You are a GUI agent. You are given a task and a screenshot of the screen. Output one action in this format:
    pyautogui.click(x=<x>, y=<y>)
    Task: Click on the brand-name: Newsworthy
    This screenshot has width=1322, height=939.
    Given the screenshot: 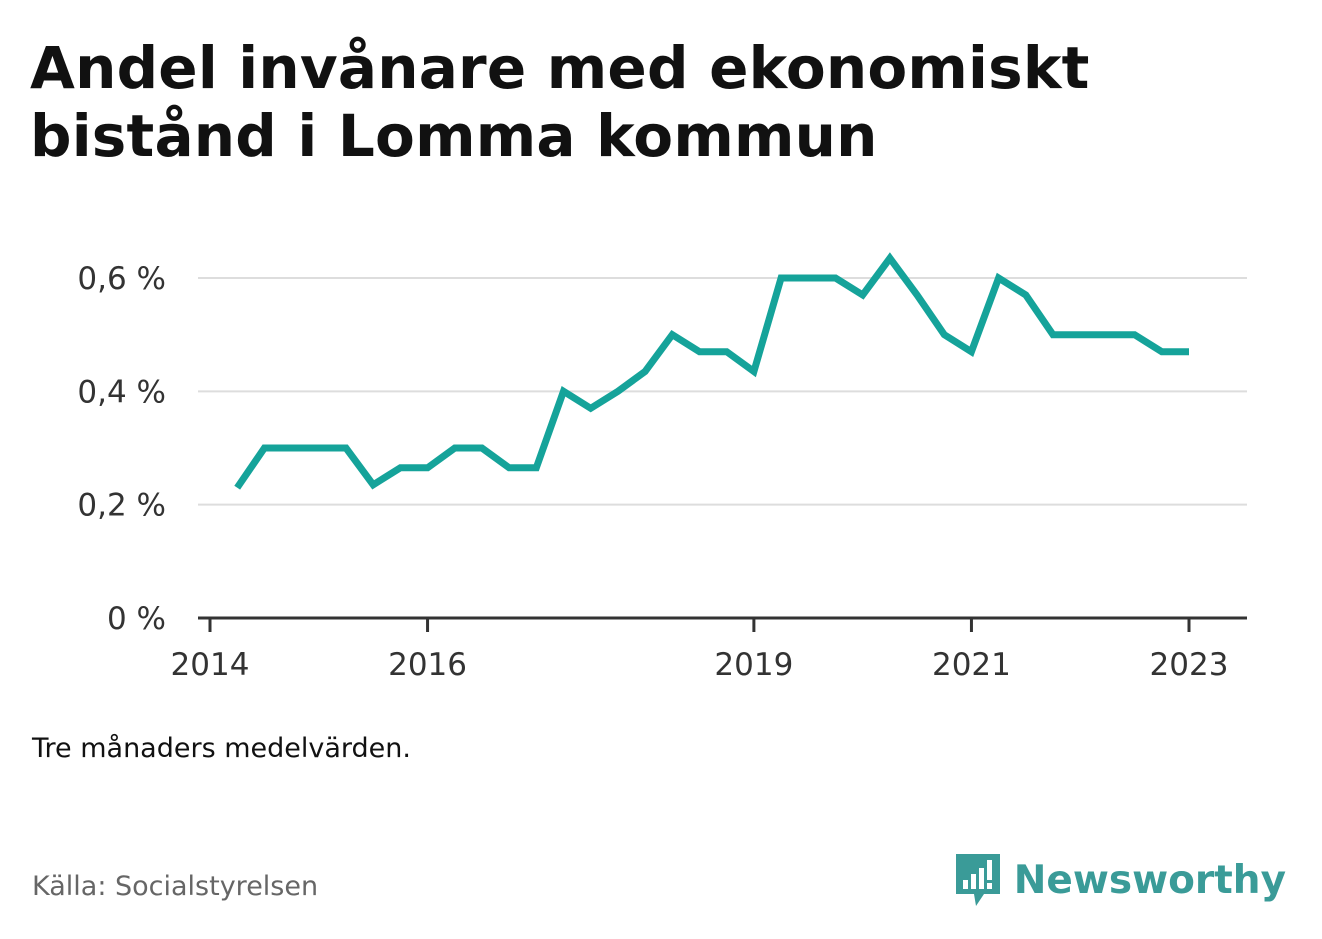 What is the action you would take?
    pyautogui.click(x=1149, y=880)
    